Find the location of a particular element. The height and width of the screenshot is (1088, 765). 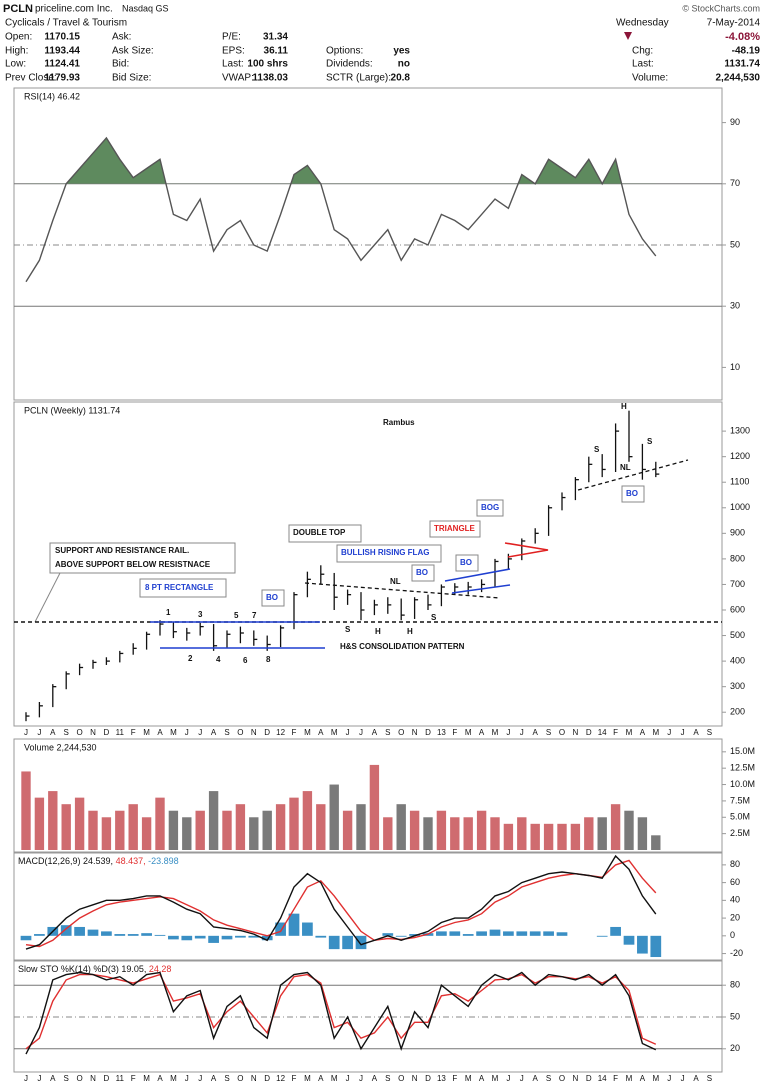

y-tick-label: 80 is located at coordinates (735, 864).